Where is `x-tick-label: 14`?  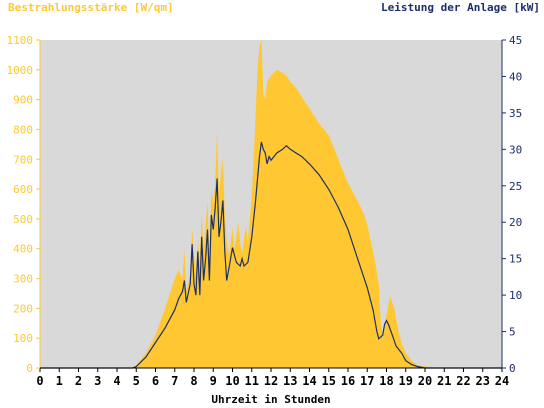
x-tick-label: 14 is located at coordinates (309, 381).